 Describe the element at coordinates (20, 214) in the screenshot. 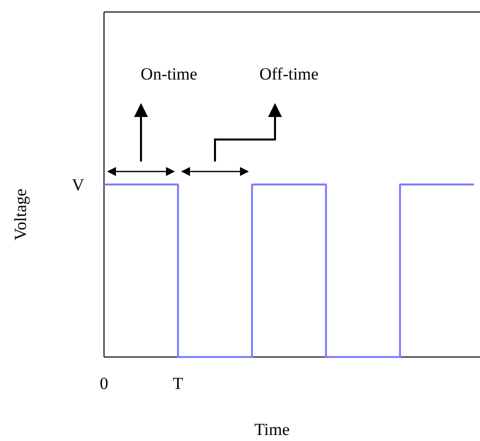

I see `y-axis-title: Voltage` at that location.